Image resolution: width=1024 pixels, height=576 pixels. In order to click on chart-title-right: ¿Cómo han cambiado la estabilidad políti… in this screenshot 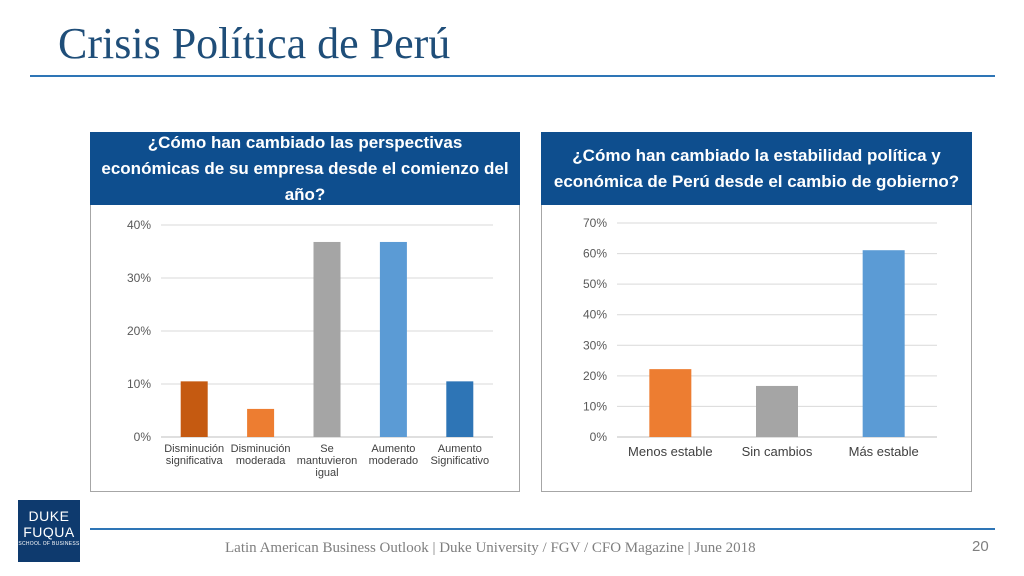, I will do `click(756, 168)`.